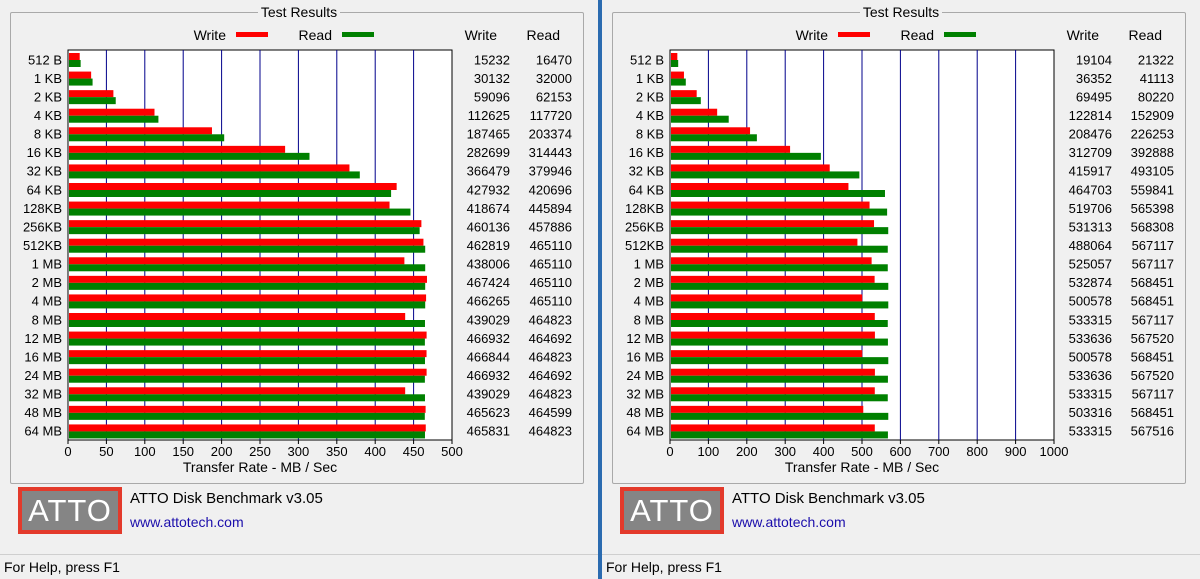  I want to click on category-label: 32 KB, so click(44, 171).